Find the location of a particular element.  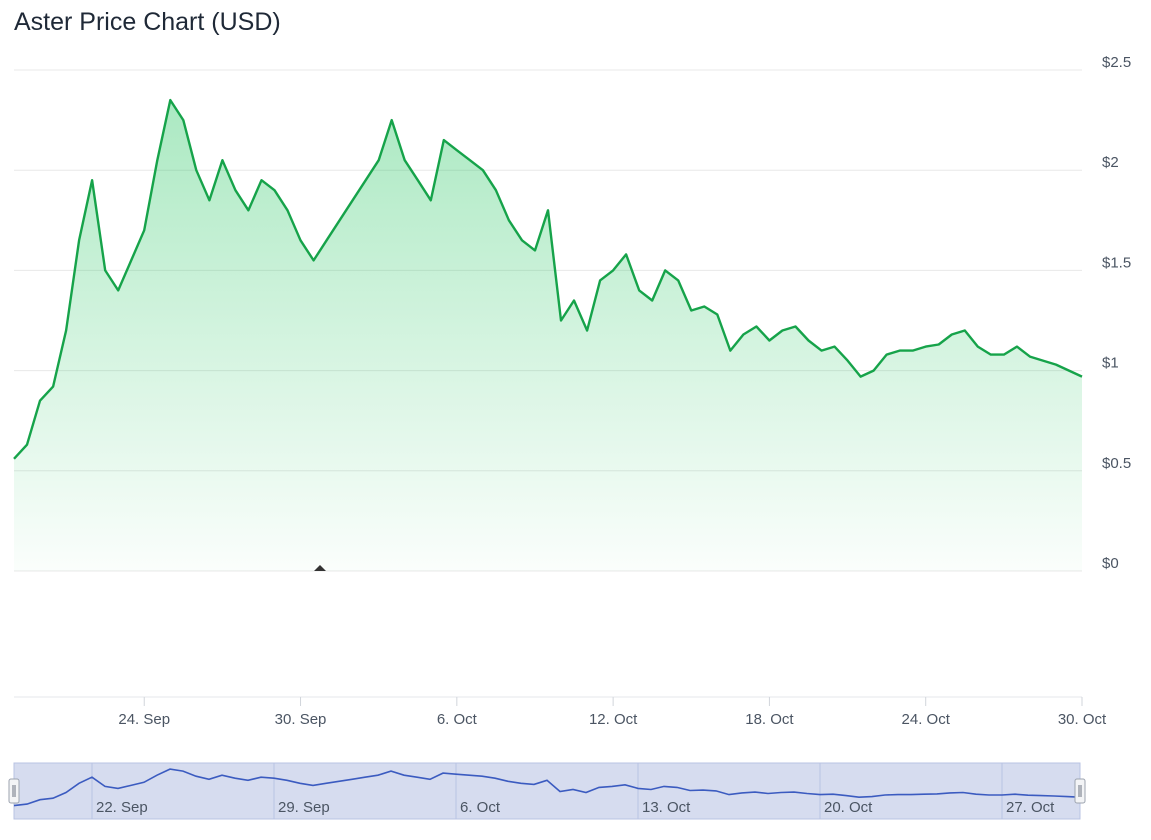

chart-title: Aster Price Chart (USD) is located at coordinates (147, 22).